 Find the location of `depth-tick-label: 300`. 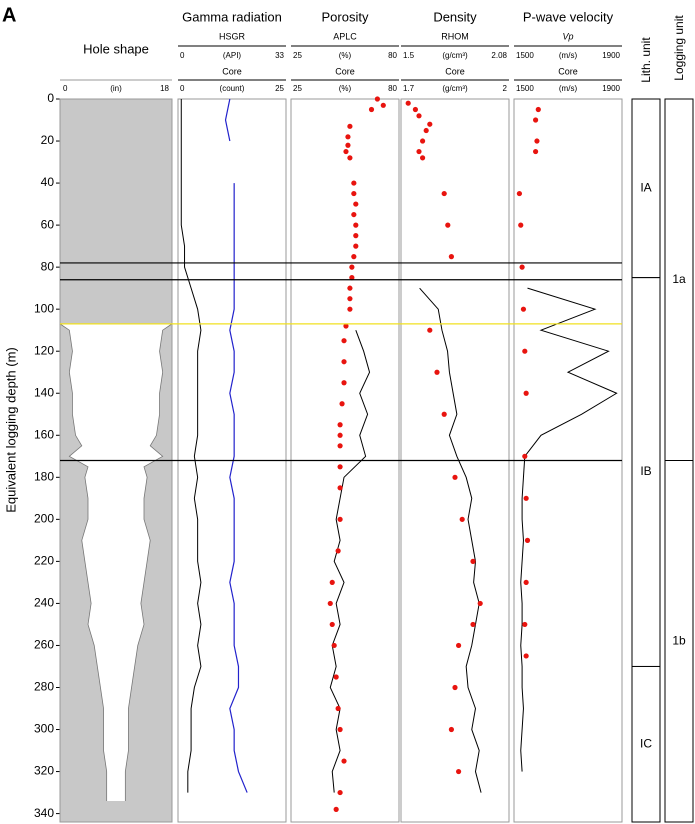

depth-tick-label: 300 is located at coordinates (44, 729).